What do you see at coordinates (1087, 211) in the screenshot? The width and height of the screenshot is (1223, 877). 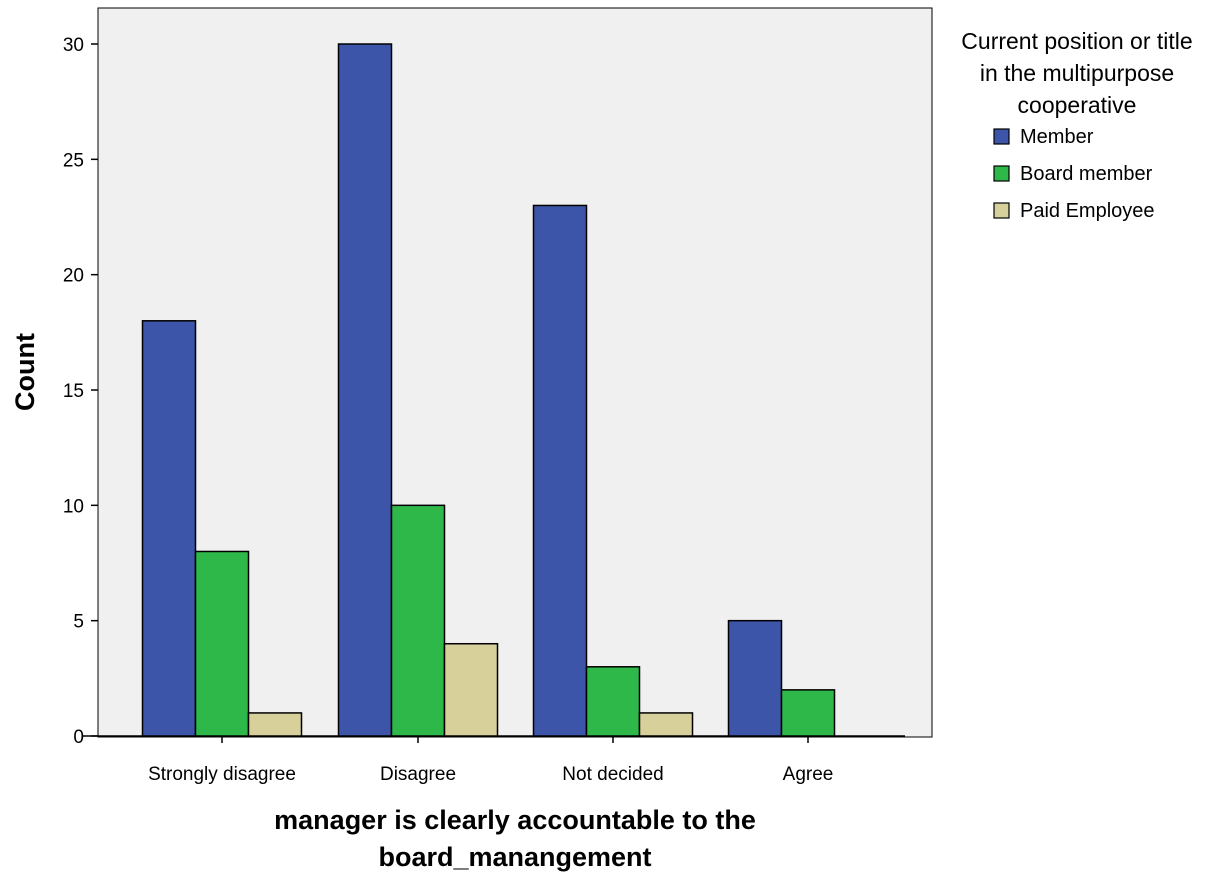 I see `legend-label: Paid Employee` at bounding box center [1087, 211].